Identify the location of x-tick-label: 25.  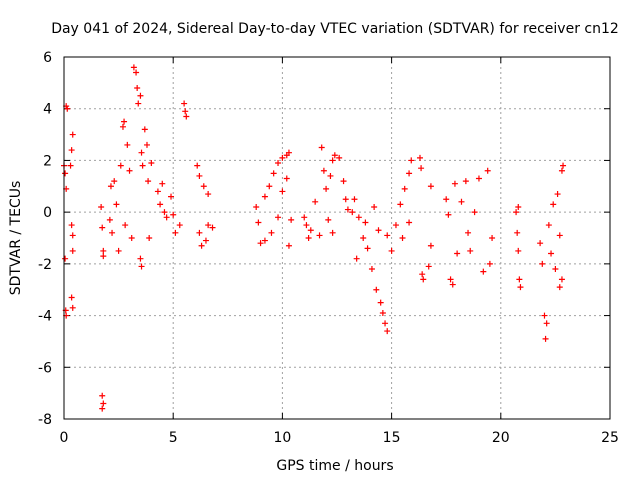
(610, 438).